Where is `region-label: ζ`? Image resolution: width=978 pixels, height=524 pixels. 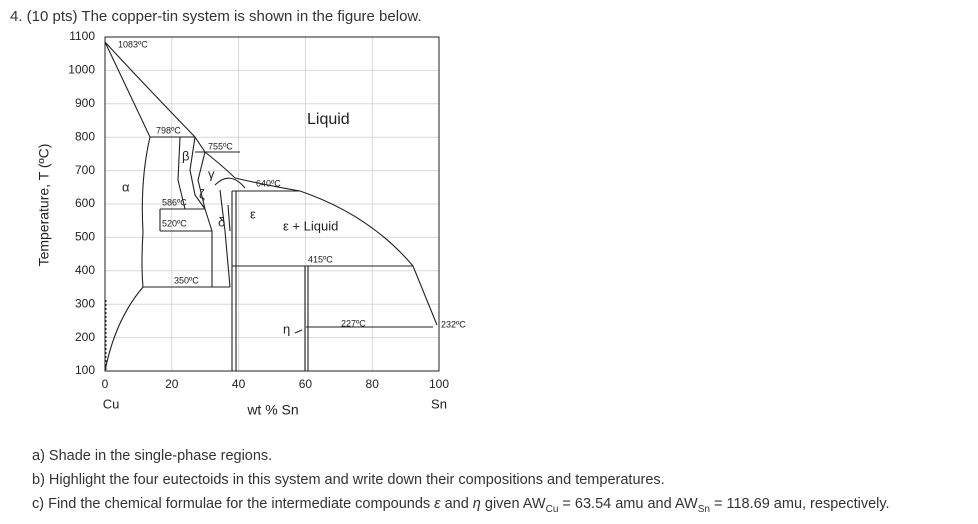
region-label: ζ is located at coordinates (202, 193).